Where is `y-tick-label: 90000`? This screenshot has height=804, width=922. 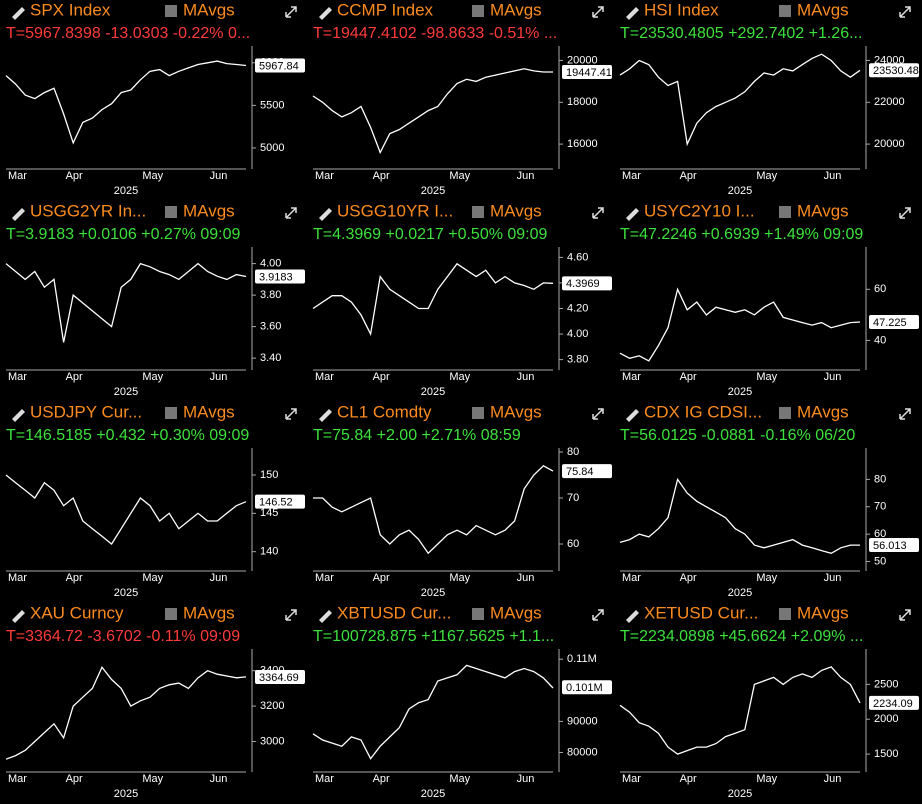 y-tick-label: 90000 is located at coordinates (582, 721).